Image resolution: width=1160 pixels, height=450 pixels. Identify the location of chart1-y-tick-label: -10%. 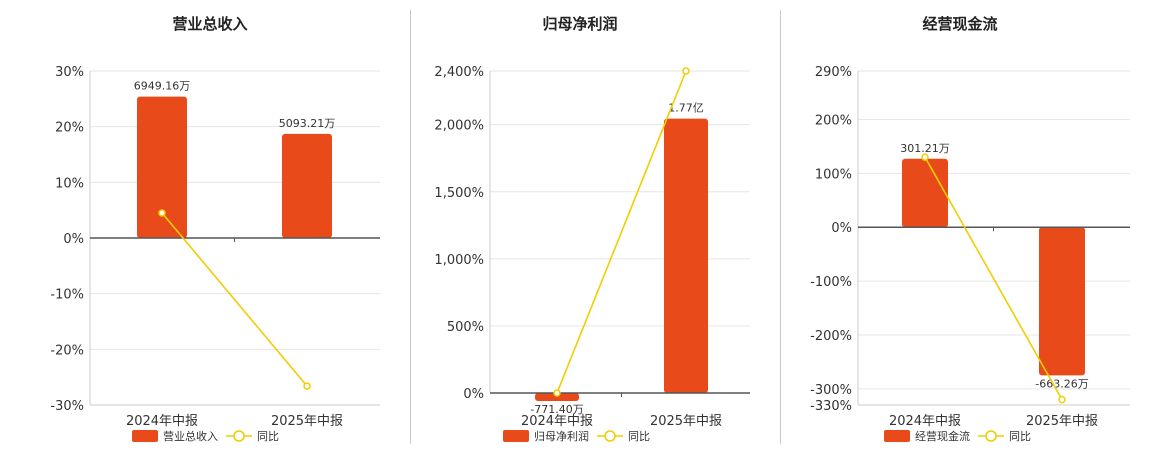
(67, 295).